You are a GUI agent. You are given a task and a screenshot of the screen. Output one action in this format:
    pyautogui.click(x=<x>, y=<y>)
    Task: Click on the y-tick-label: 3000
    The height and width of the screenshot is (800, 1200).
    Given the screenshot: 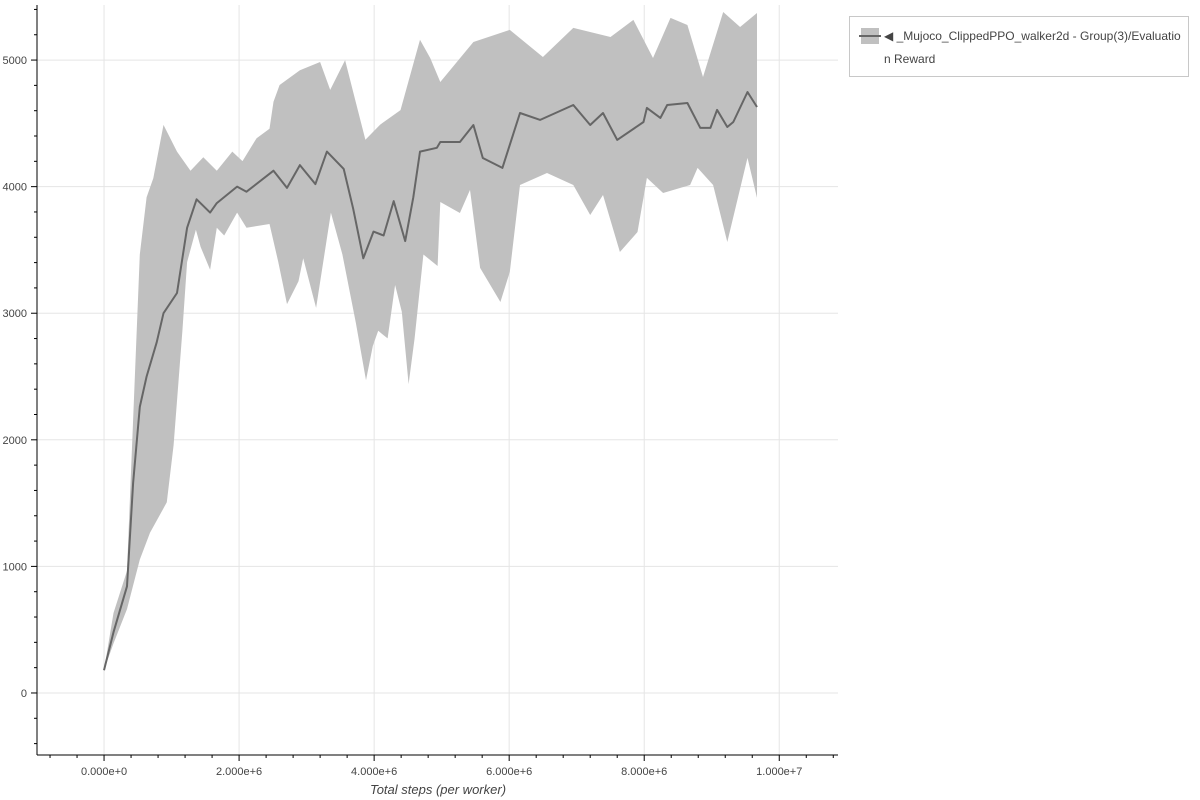 What is the action you would take?
    pyautogui.click(x=15, y=314)
    